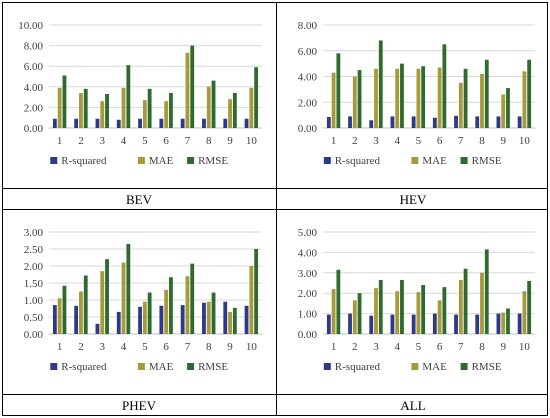  Describe the element at coordinates (34, 284) in the screenshot. I see `y-tick-label: 1.50` at that location.